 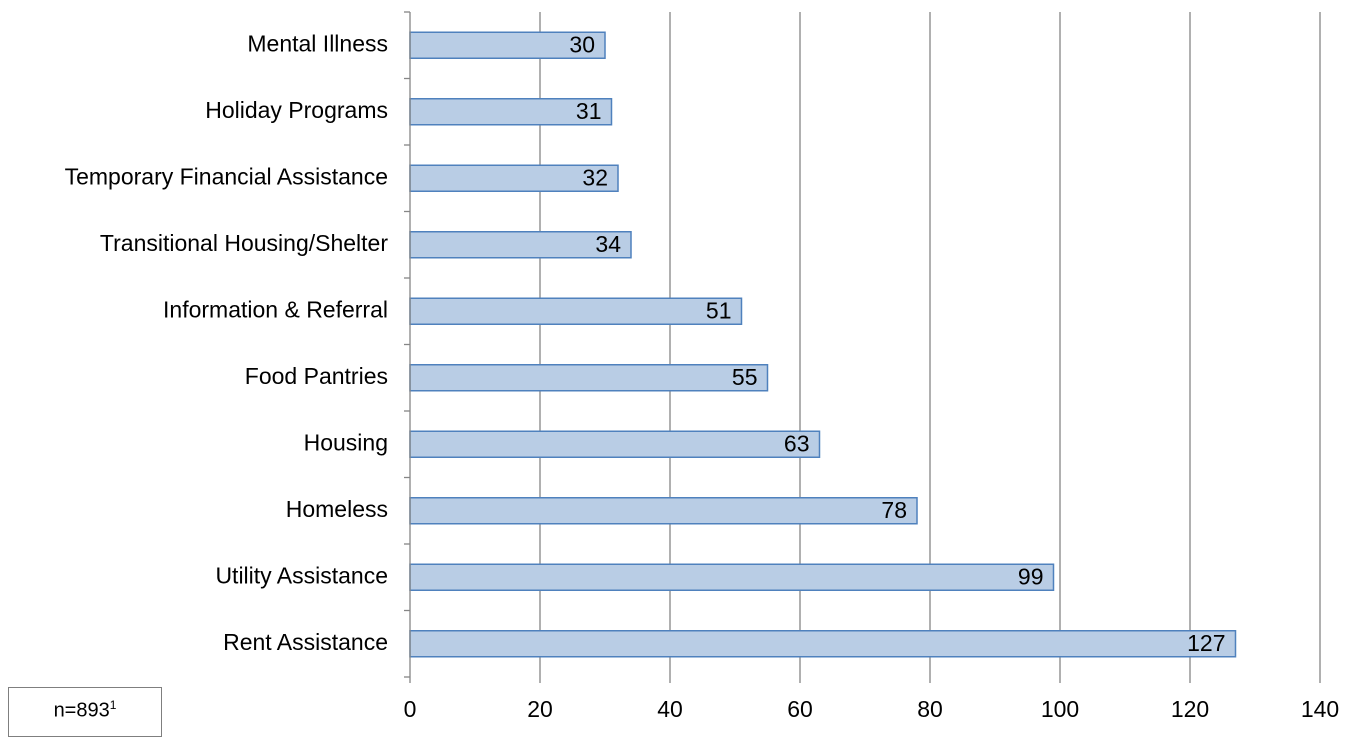 What do you see at coordinates (113, 705) in the screenshot?
I see `sample-size-footnote-marker: 1` at bounding box center [113, 705].